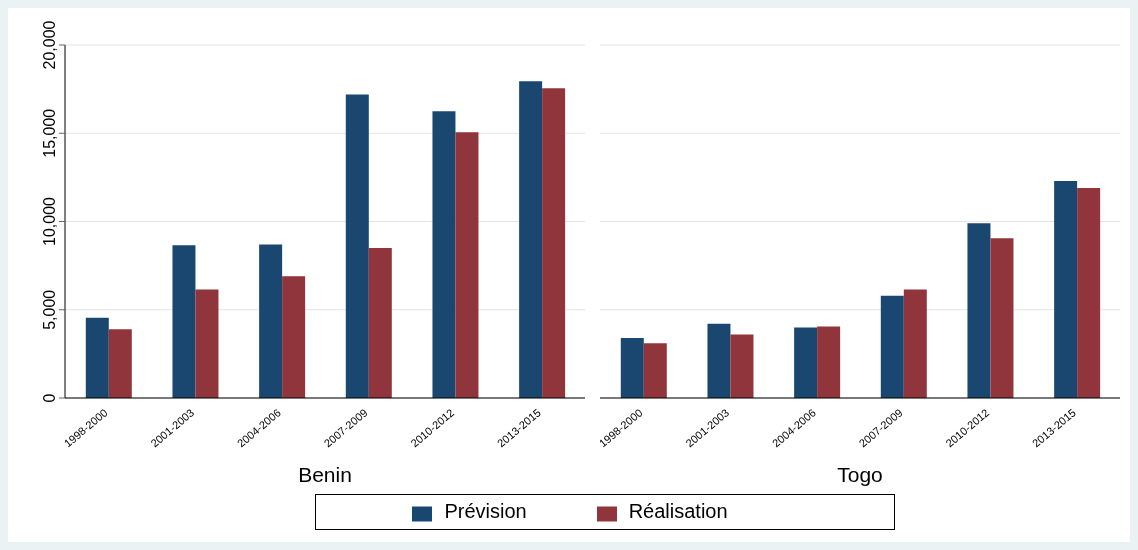  Describe the element at coordinates (49, 221) in the screenshot. I see `y-tick-label: 10,000` at that location.